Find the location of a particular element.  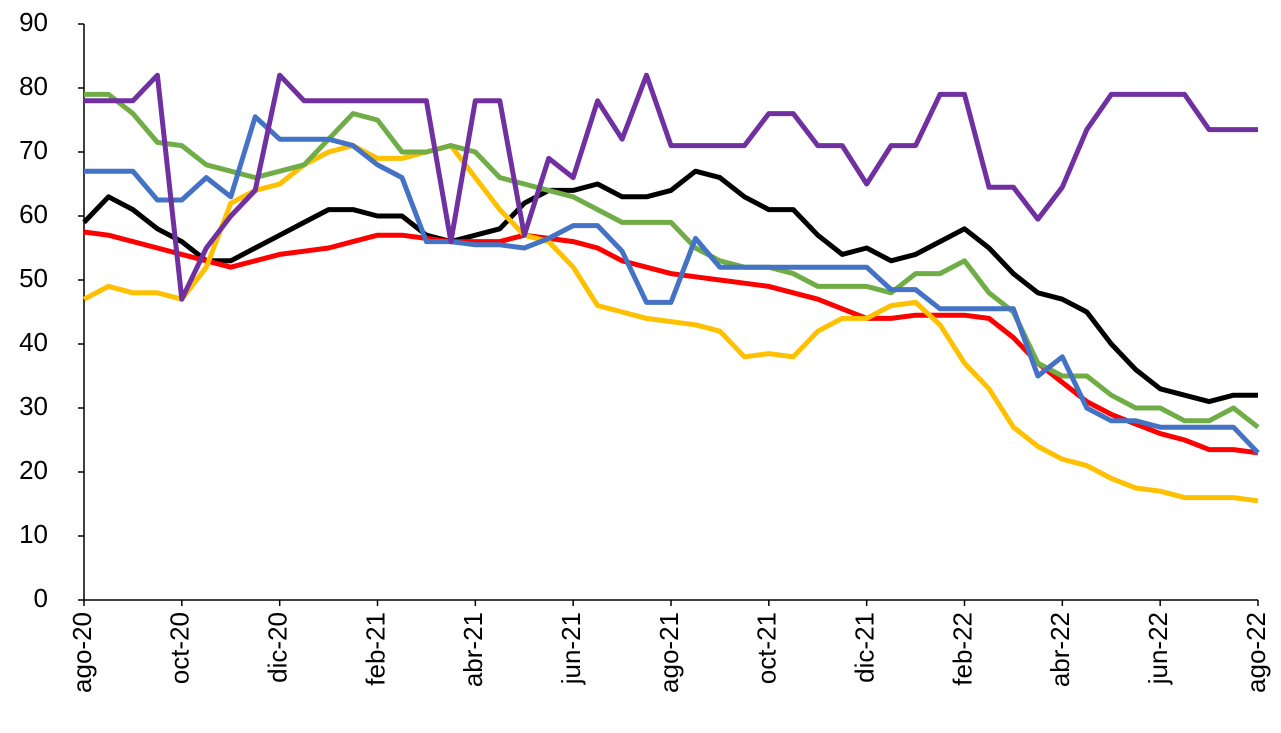

x-tick-label: oct-21 is located at coordinates (767, 648).